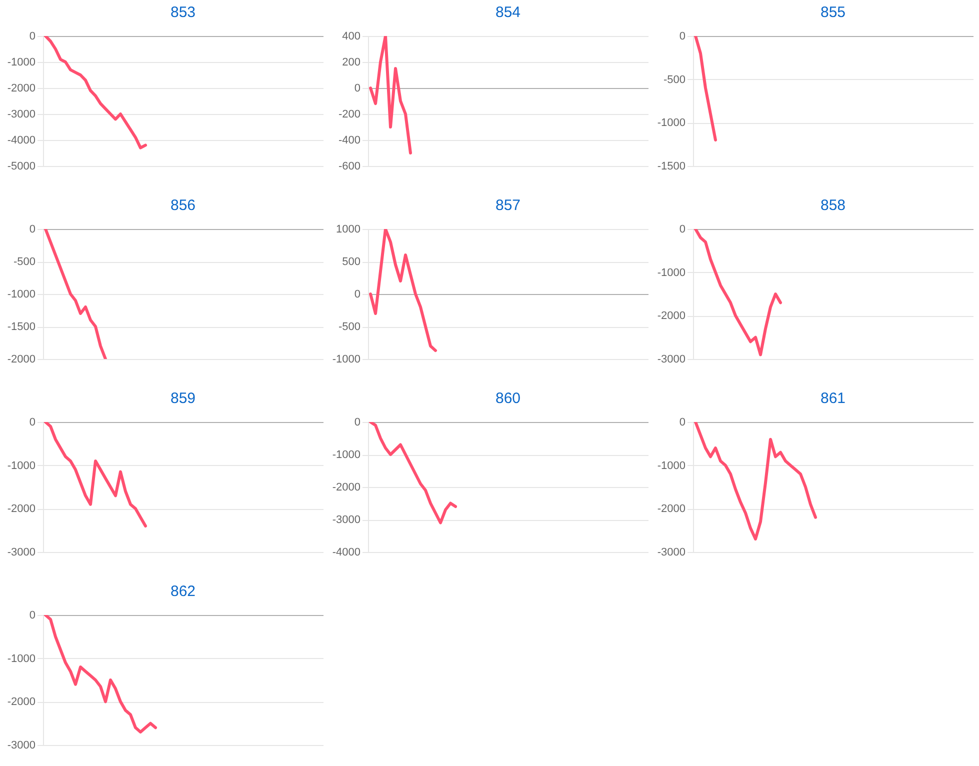 The width and height of the screenshot is (979, 766). I want to click on y-tick-label: -200, so click(349, 114).